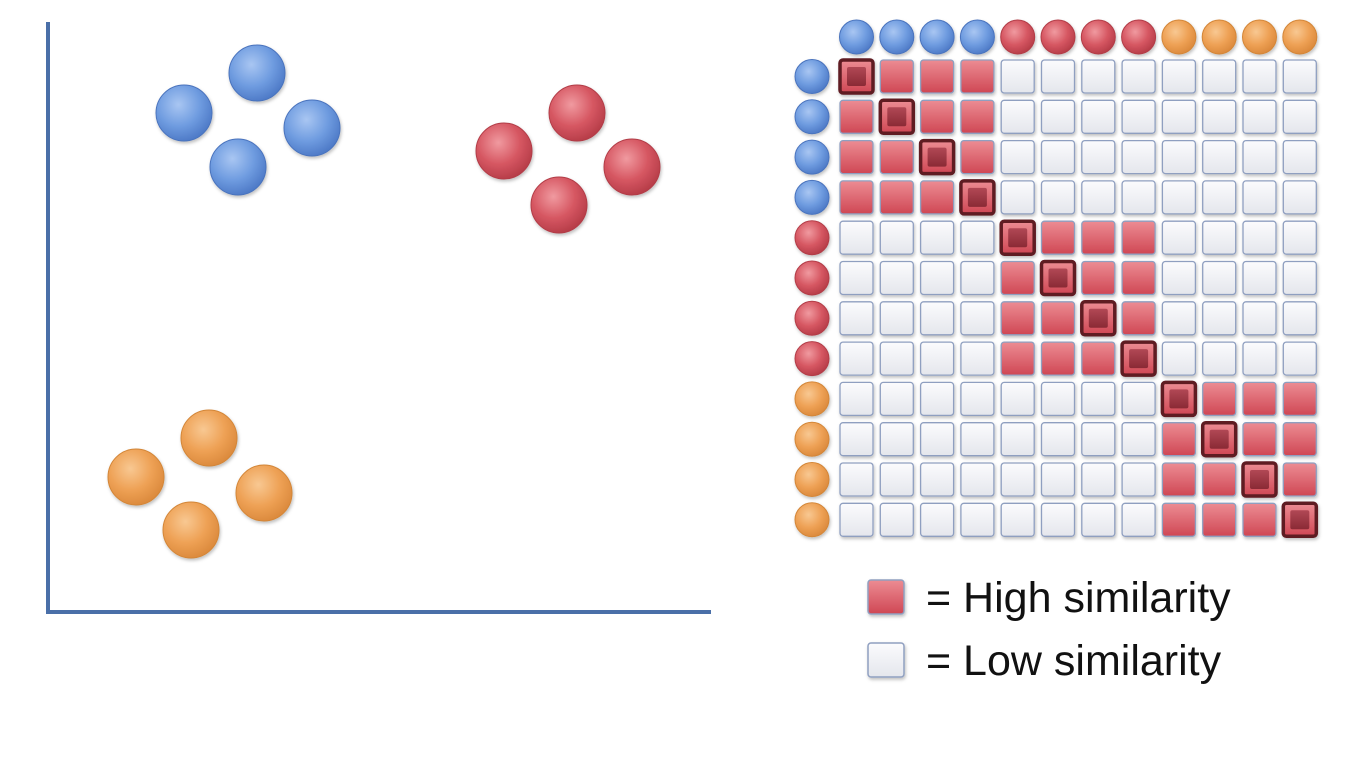 Image resolution: width=1358 pixels, height=774 pixels. I want to click on legend-high-swatch, so click(886, 597).